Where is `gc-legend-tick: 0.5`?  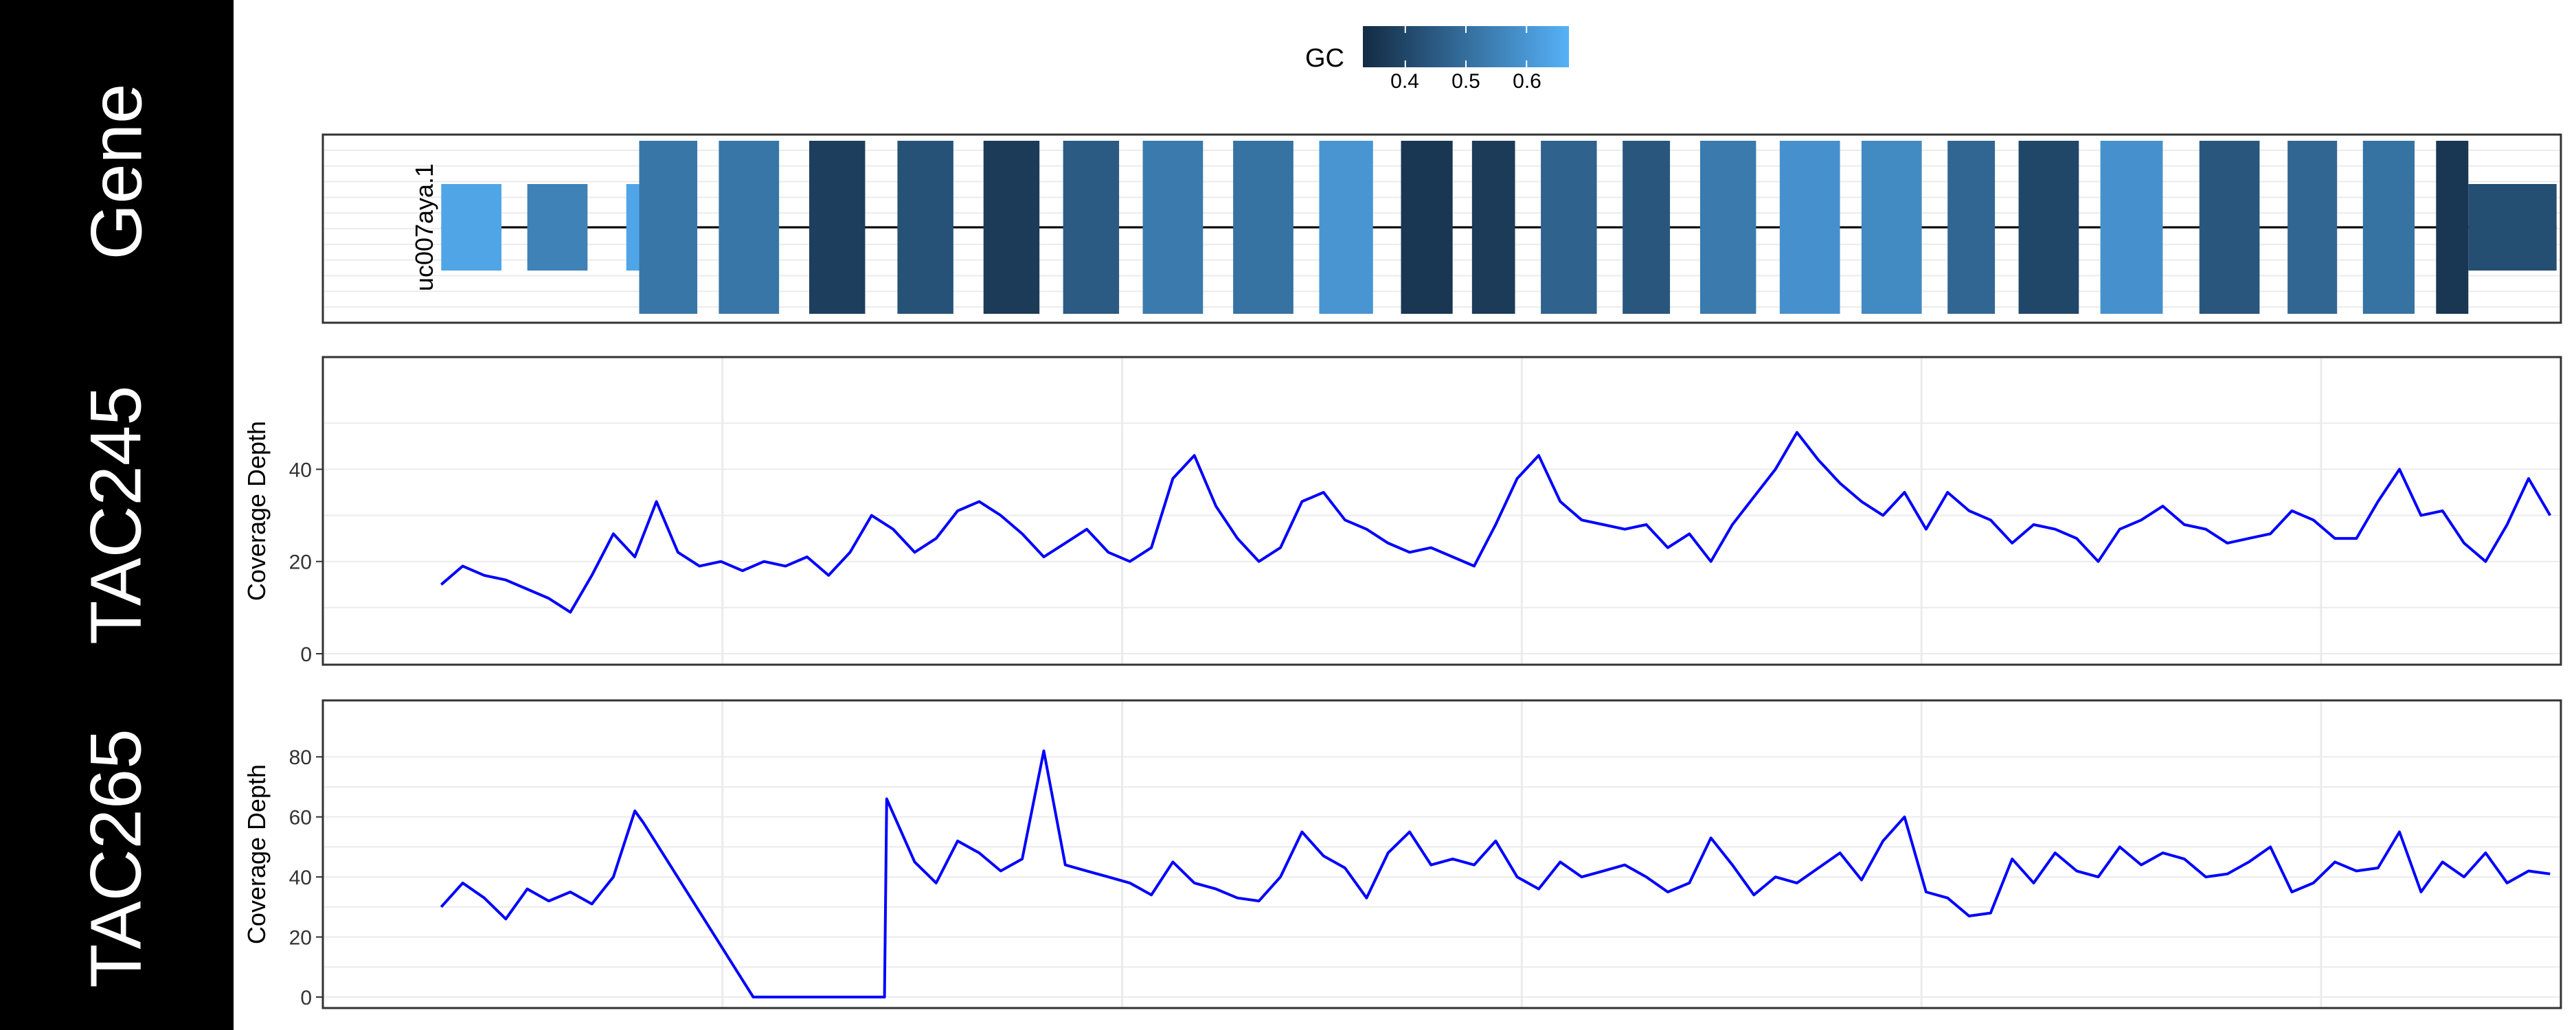
gc-legend-tick: 0.5 is located at coordinates (1465, 81).